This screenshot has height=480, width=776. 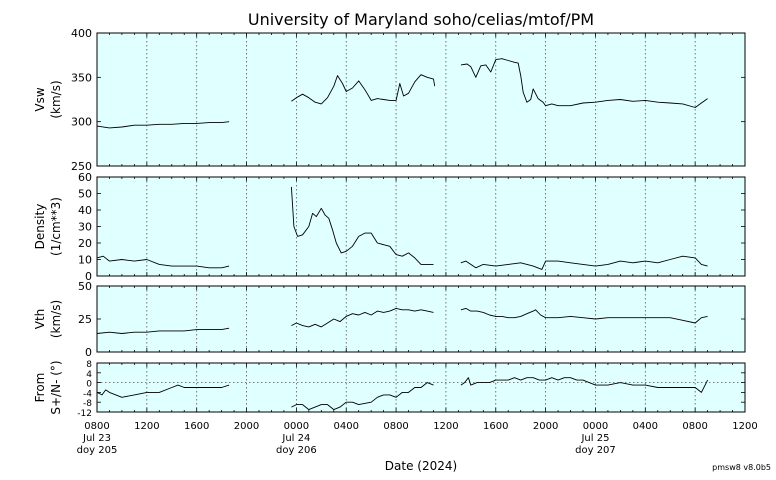 I want to click on y-tick-label: 10, so click(x=85, y=260).